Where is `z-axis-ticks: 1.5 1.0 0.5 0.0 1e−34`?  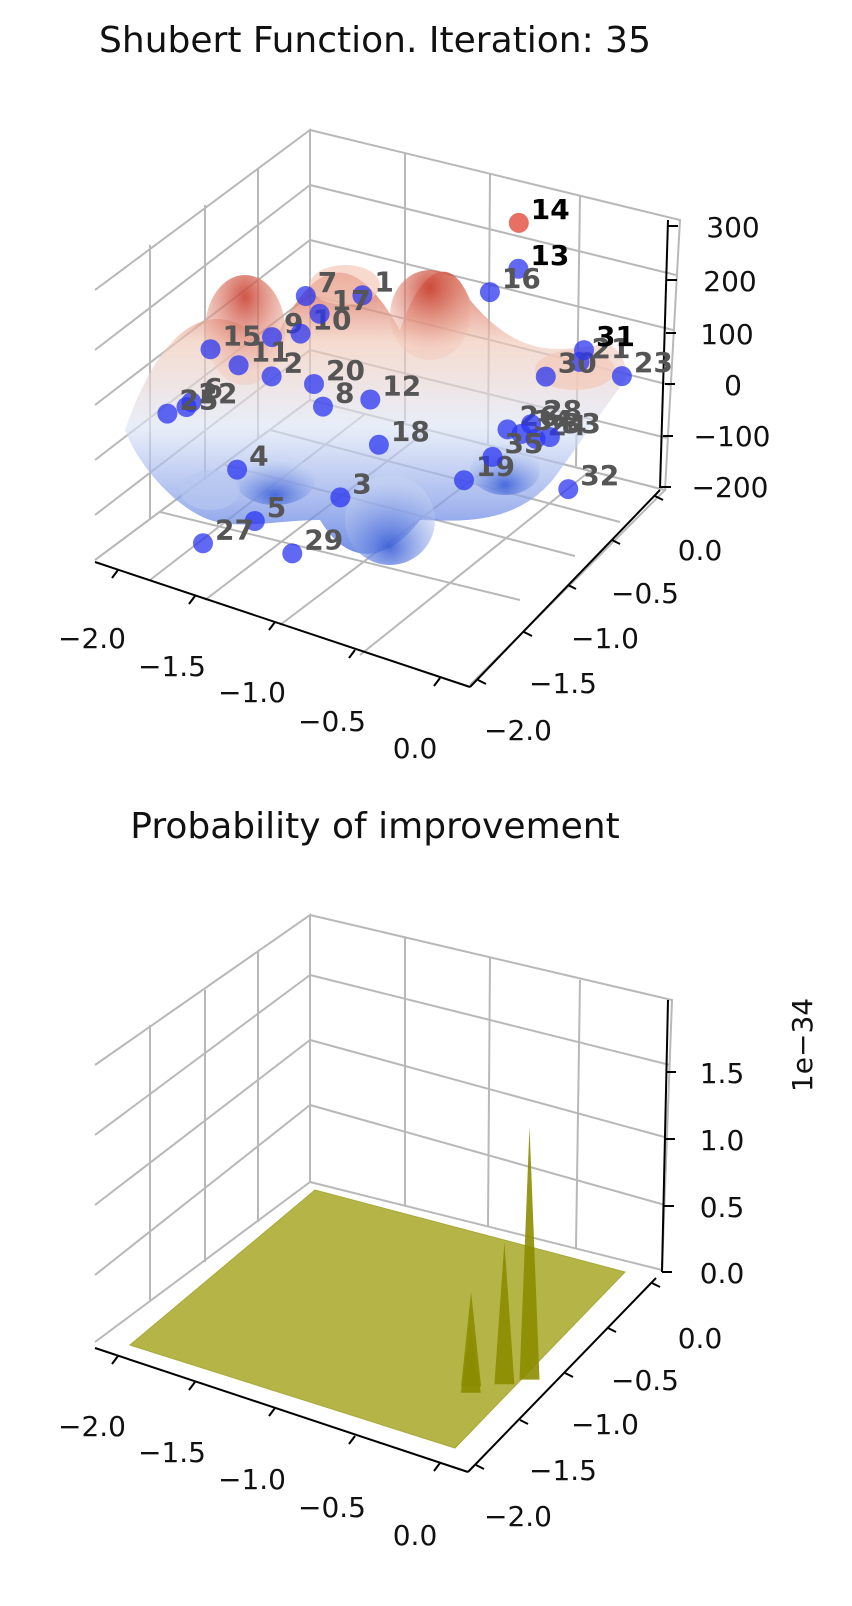
z-axis-ticks: 1.5 1.0 0.5 0.0 1e−34 is located at coordinates (740, 1144).